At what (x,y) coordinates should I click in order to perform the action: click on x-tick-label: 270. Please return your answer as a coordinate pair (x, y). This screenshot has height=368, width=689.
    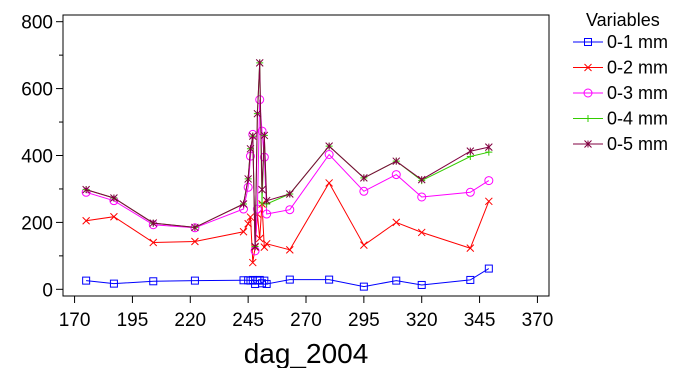
    Looking at the image, I should click on (306, 320).